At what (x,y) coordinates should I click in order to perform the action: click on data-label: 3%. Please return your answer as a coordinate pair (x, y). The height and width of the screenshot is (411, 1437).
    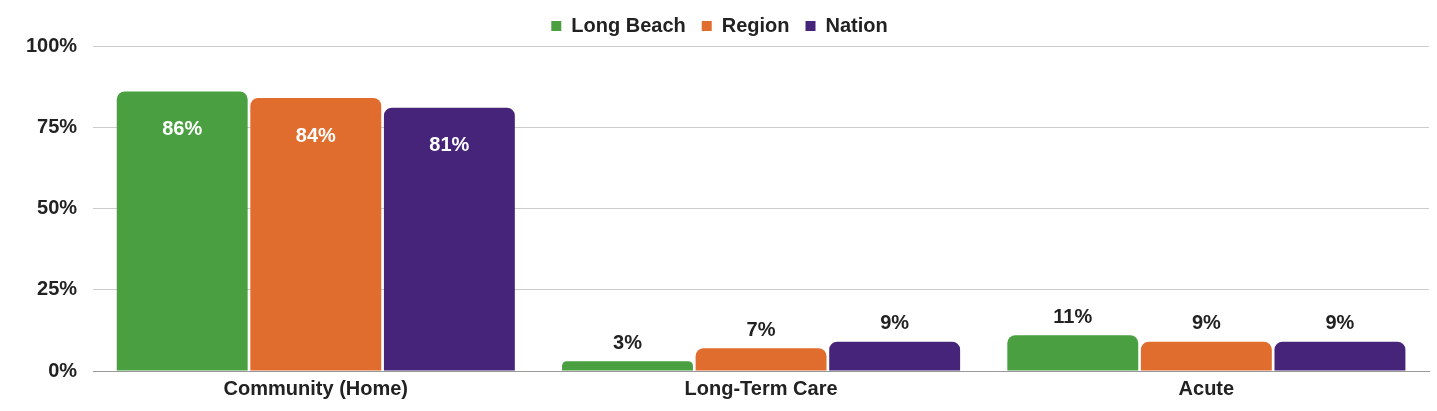
    Looking at the image, I should click on (628, 341).